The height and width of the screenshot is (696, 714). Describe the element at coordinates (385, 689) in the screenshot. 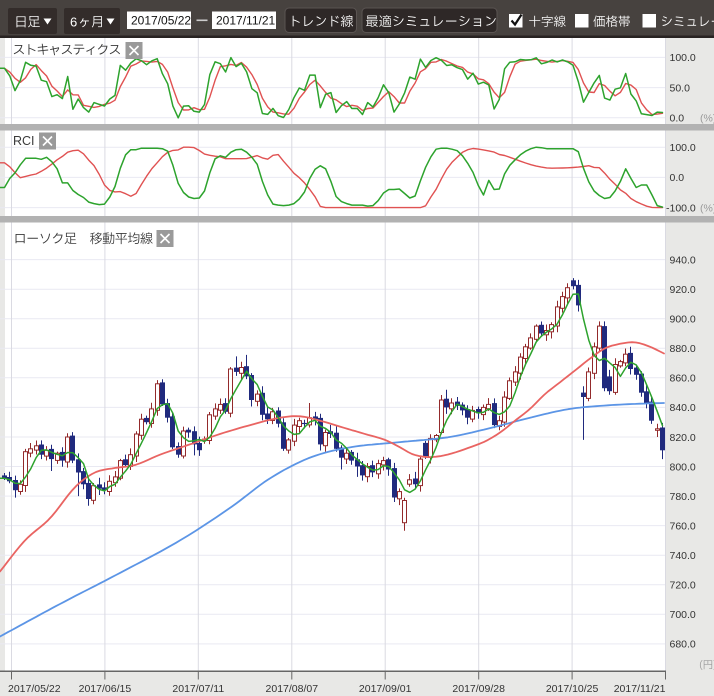

I see `svg-text: 2017/09/01` at that location.